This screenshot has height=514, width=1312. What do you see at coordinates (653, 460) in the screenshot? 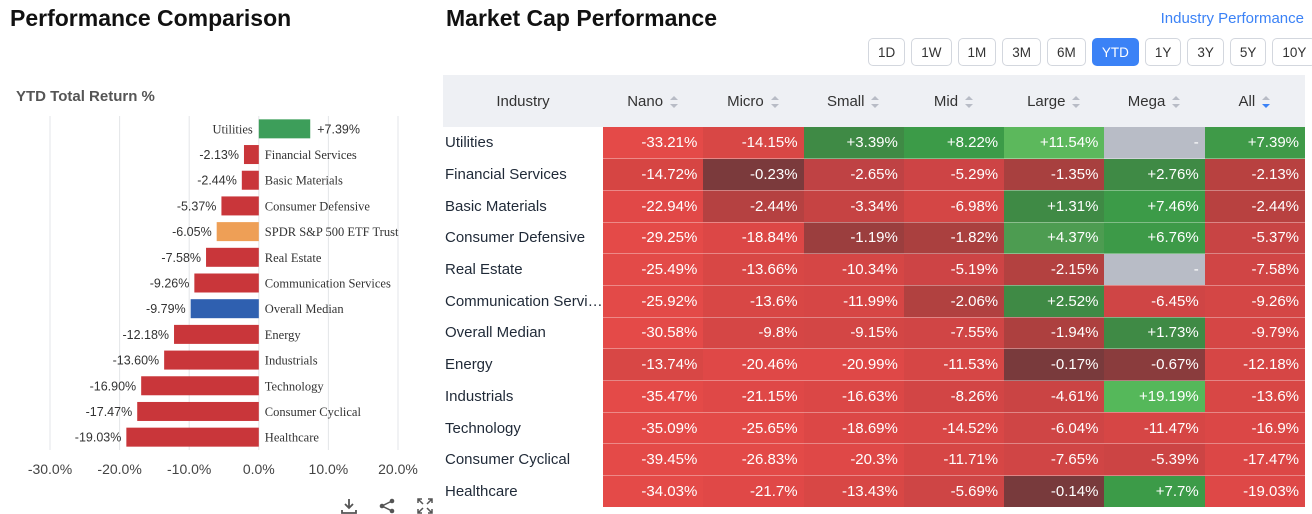
I see `heatmap-cell: -39.45%` at bounding box center [653, 460].